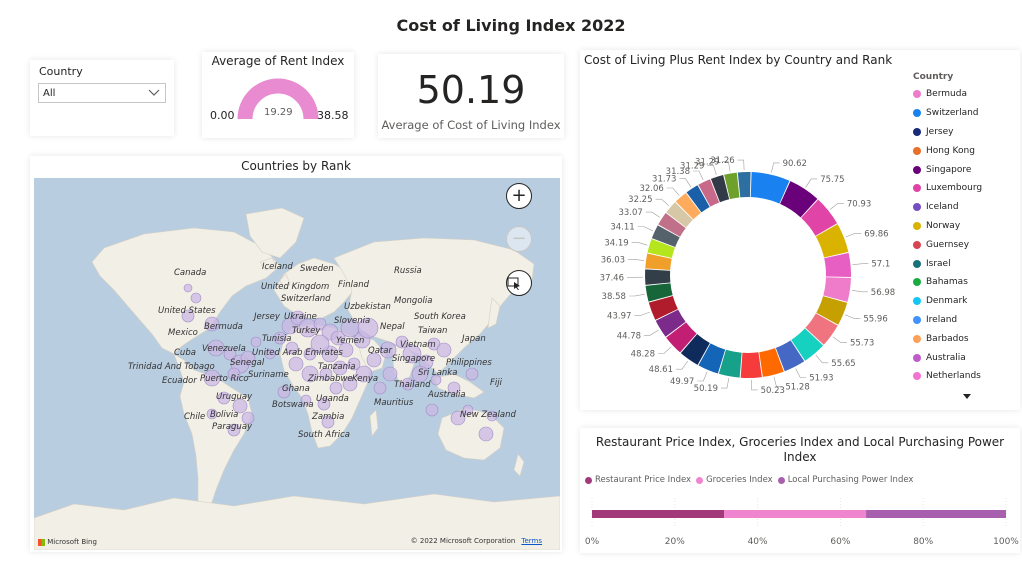  Describe the element at coordinates (531, 541) in the screenshot. I see `terms-link: Terms` at that location.